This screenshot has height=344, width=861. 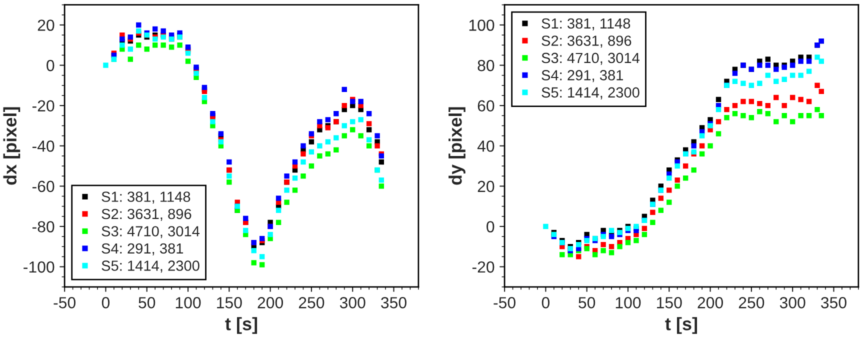 I want to click on y-tick-label: -40, so click(x=43, y=146).